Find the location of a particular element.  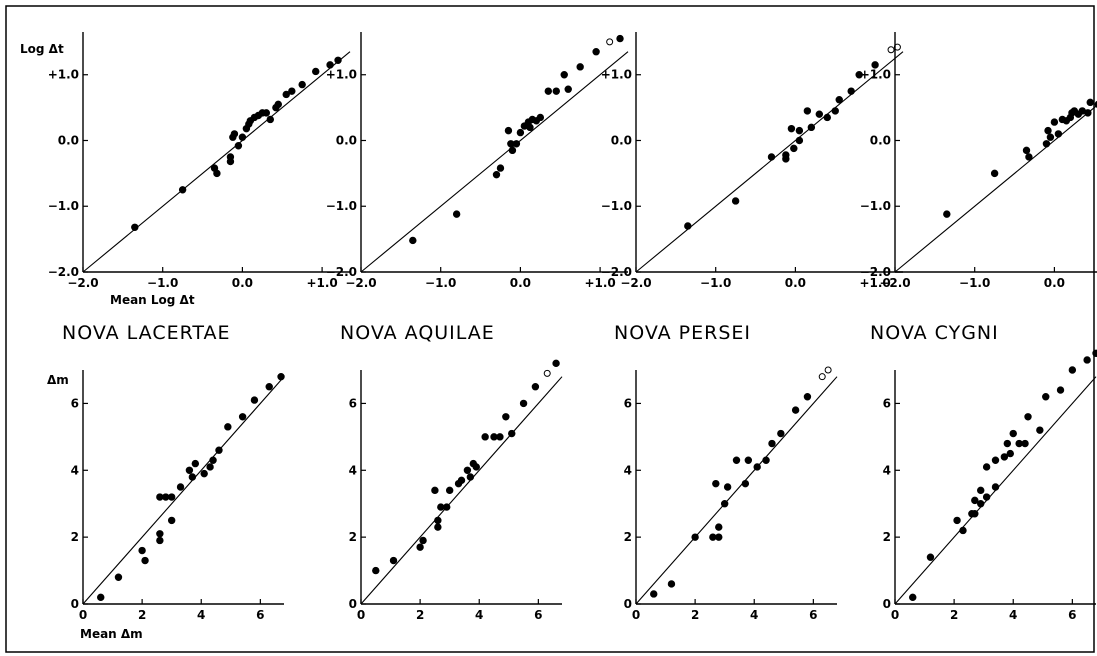

lacertae-bottom-x-tick-label: 0 is located at coordinates (83, 615).